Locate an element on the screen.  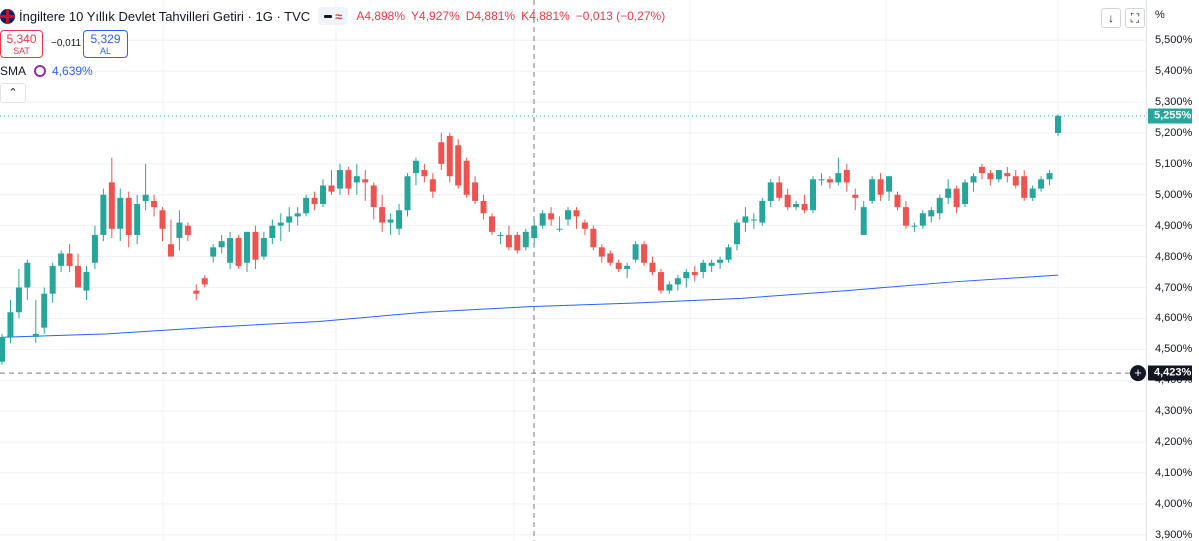
y-tick-label: 4,900% is located at coordinates (1174, 225).